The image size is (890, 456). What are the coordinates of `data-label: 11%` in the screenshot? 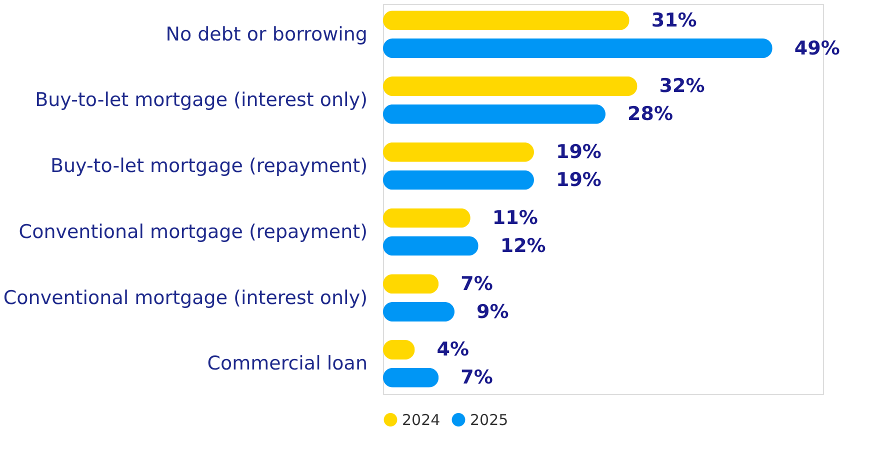 It's located at (515, 217).